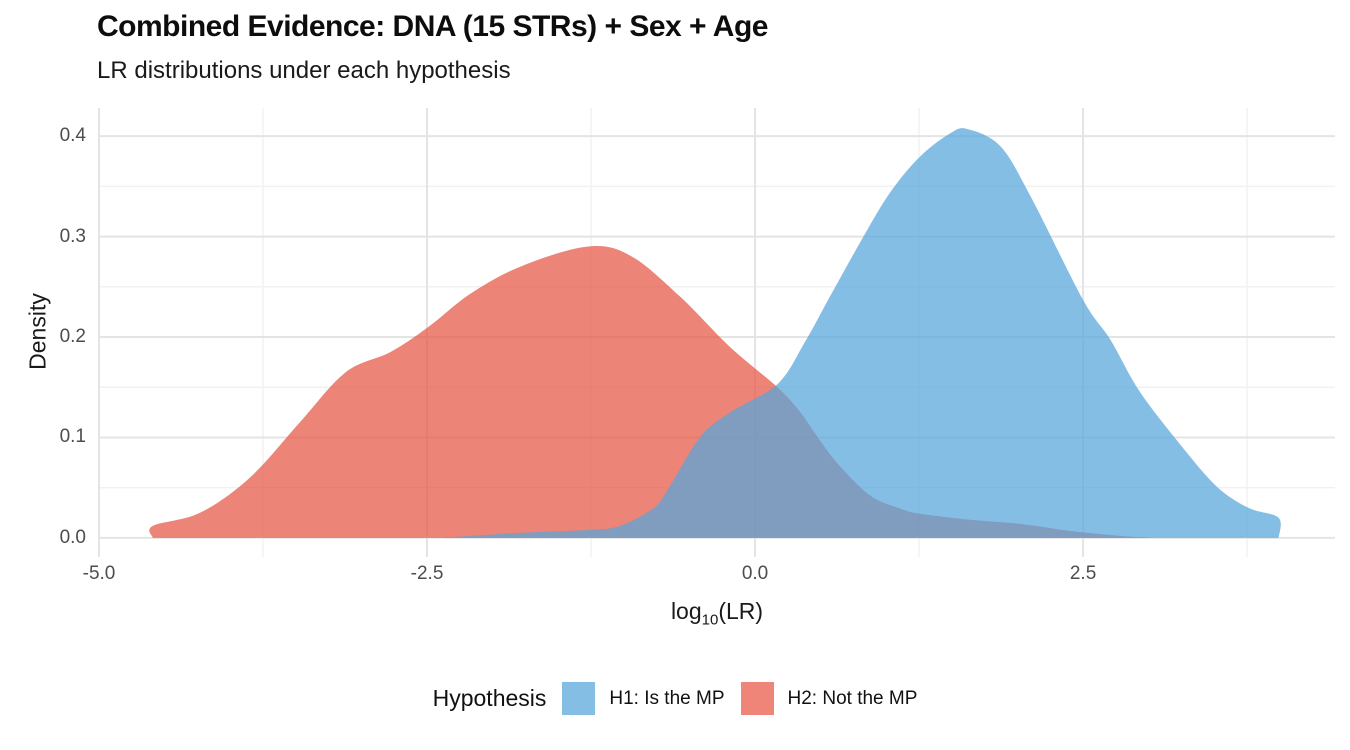  I want to click on x-tick-label: -2.5, so click(427, 573).